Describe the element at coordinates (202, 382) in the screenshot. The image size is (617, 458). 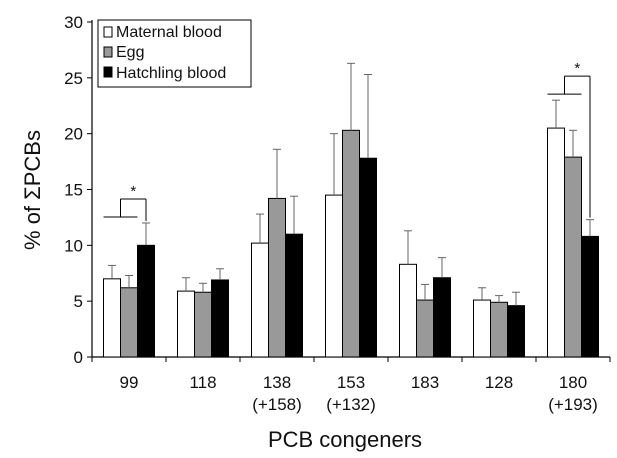
I see `x-tick-label: 118` at that location.